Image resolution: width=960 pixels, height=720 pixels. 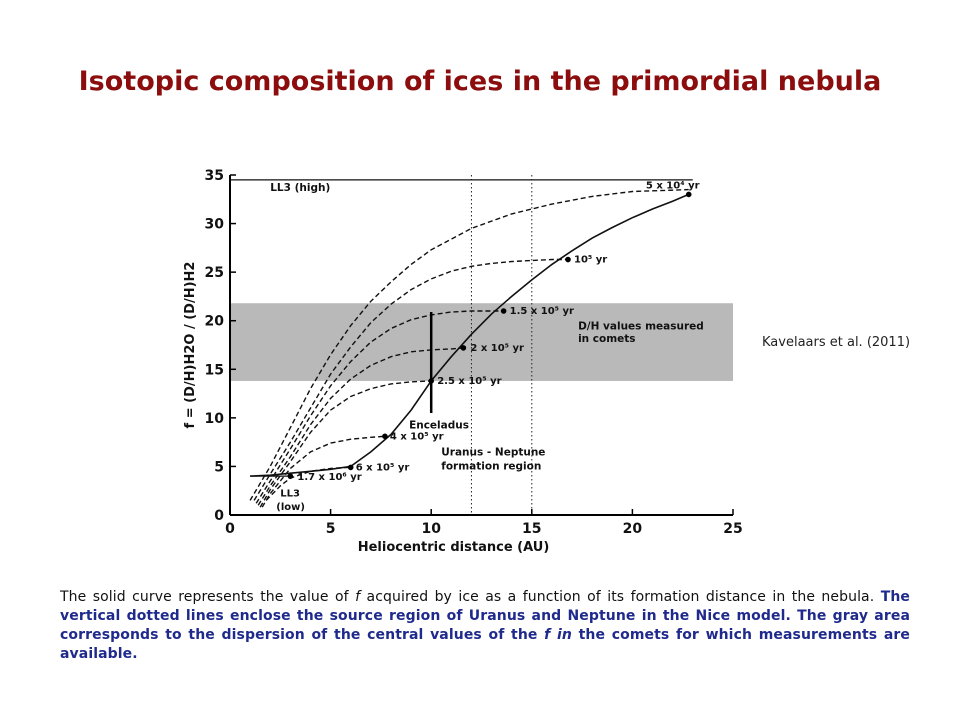 What do you see at coordinates (454, 547) in the screenshot?
I see `x-axis-label: Heliocentric distance (AU)` at bounding box center [454, 547].